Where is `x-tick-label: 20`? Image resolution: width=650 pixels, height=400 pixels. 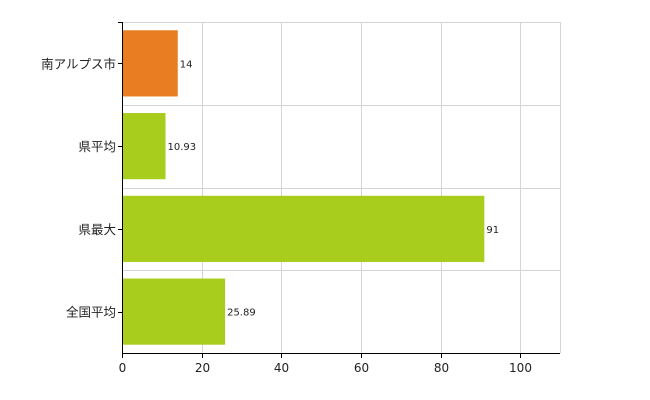
x-tick-label: 20 is located at coordinates (202, 368).